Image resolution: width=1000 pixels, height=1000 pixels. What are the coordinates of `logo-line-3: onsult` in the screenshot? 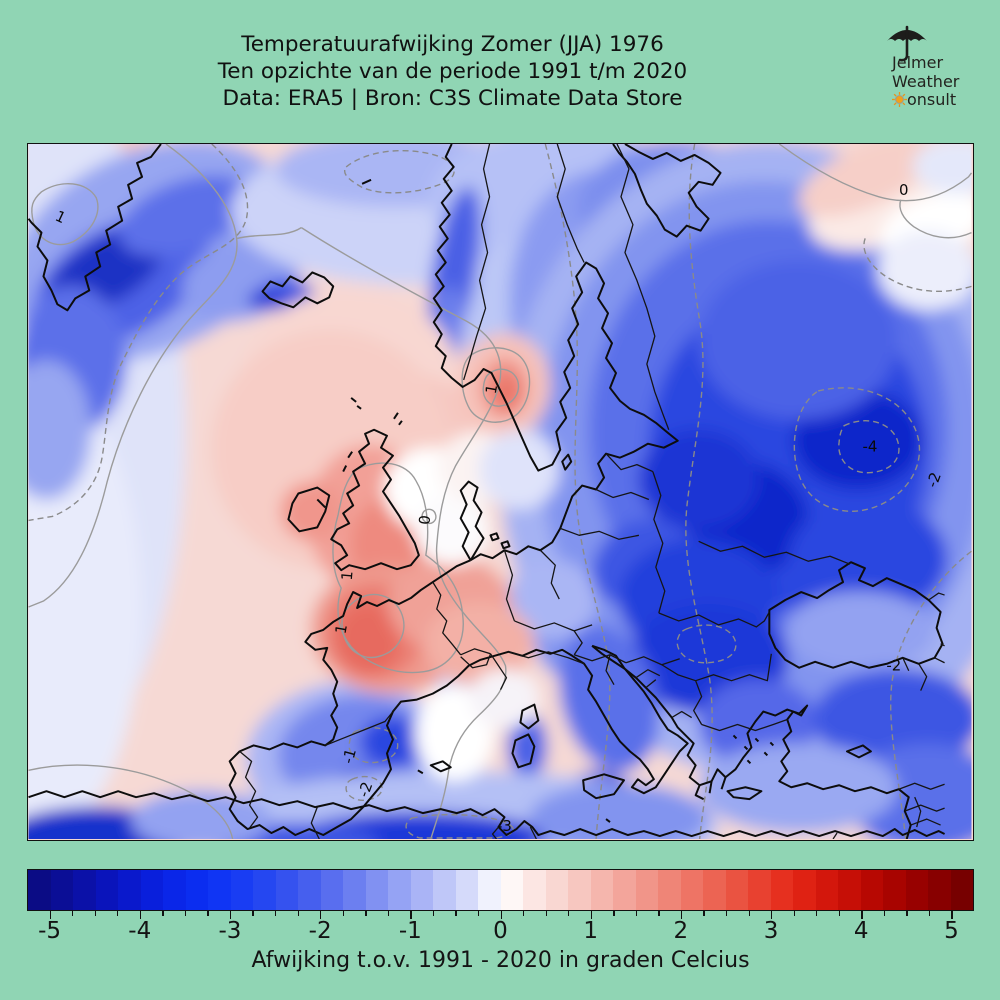 It's located at (930, 100).